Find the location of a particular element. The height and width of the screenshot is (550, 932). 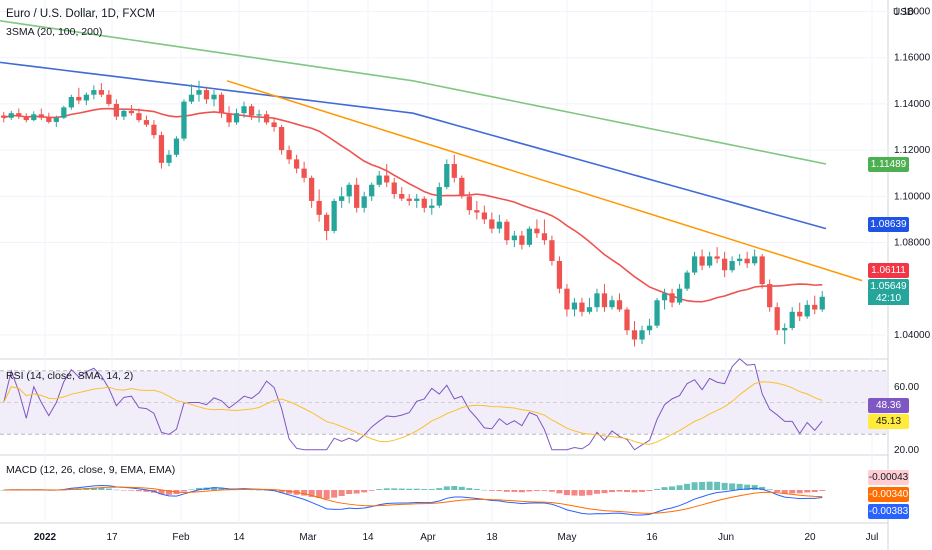

signal-line is located at coordinates (413, 500).